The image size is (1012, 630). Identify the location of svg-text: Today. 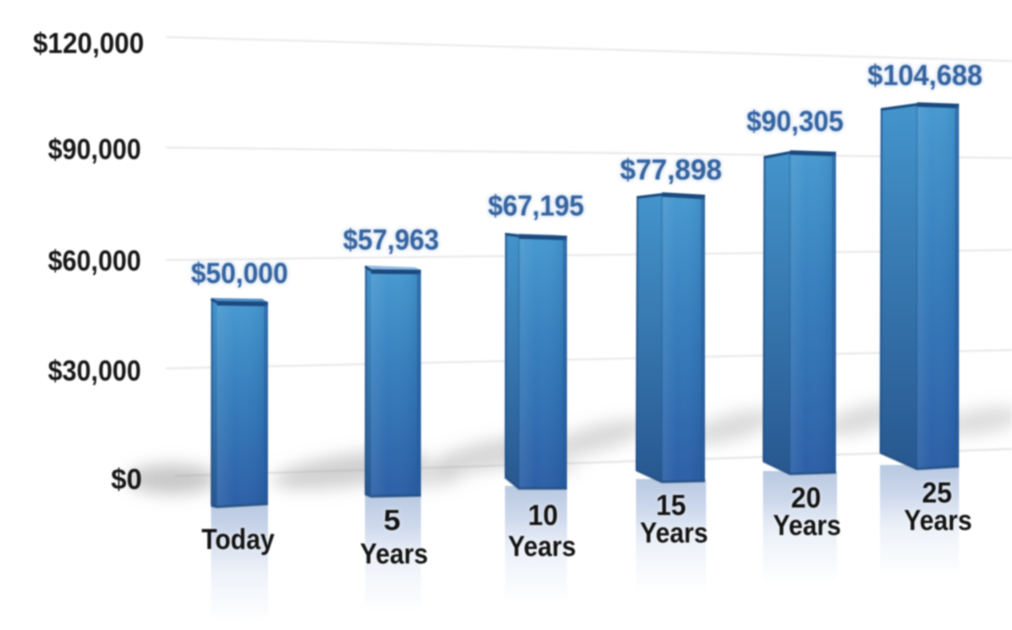
(238, 540).